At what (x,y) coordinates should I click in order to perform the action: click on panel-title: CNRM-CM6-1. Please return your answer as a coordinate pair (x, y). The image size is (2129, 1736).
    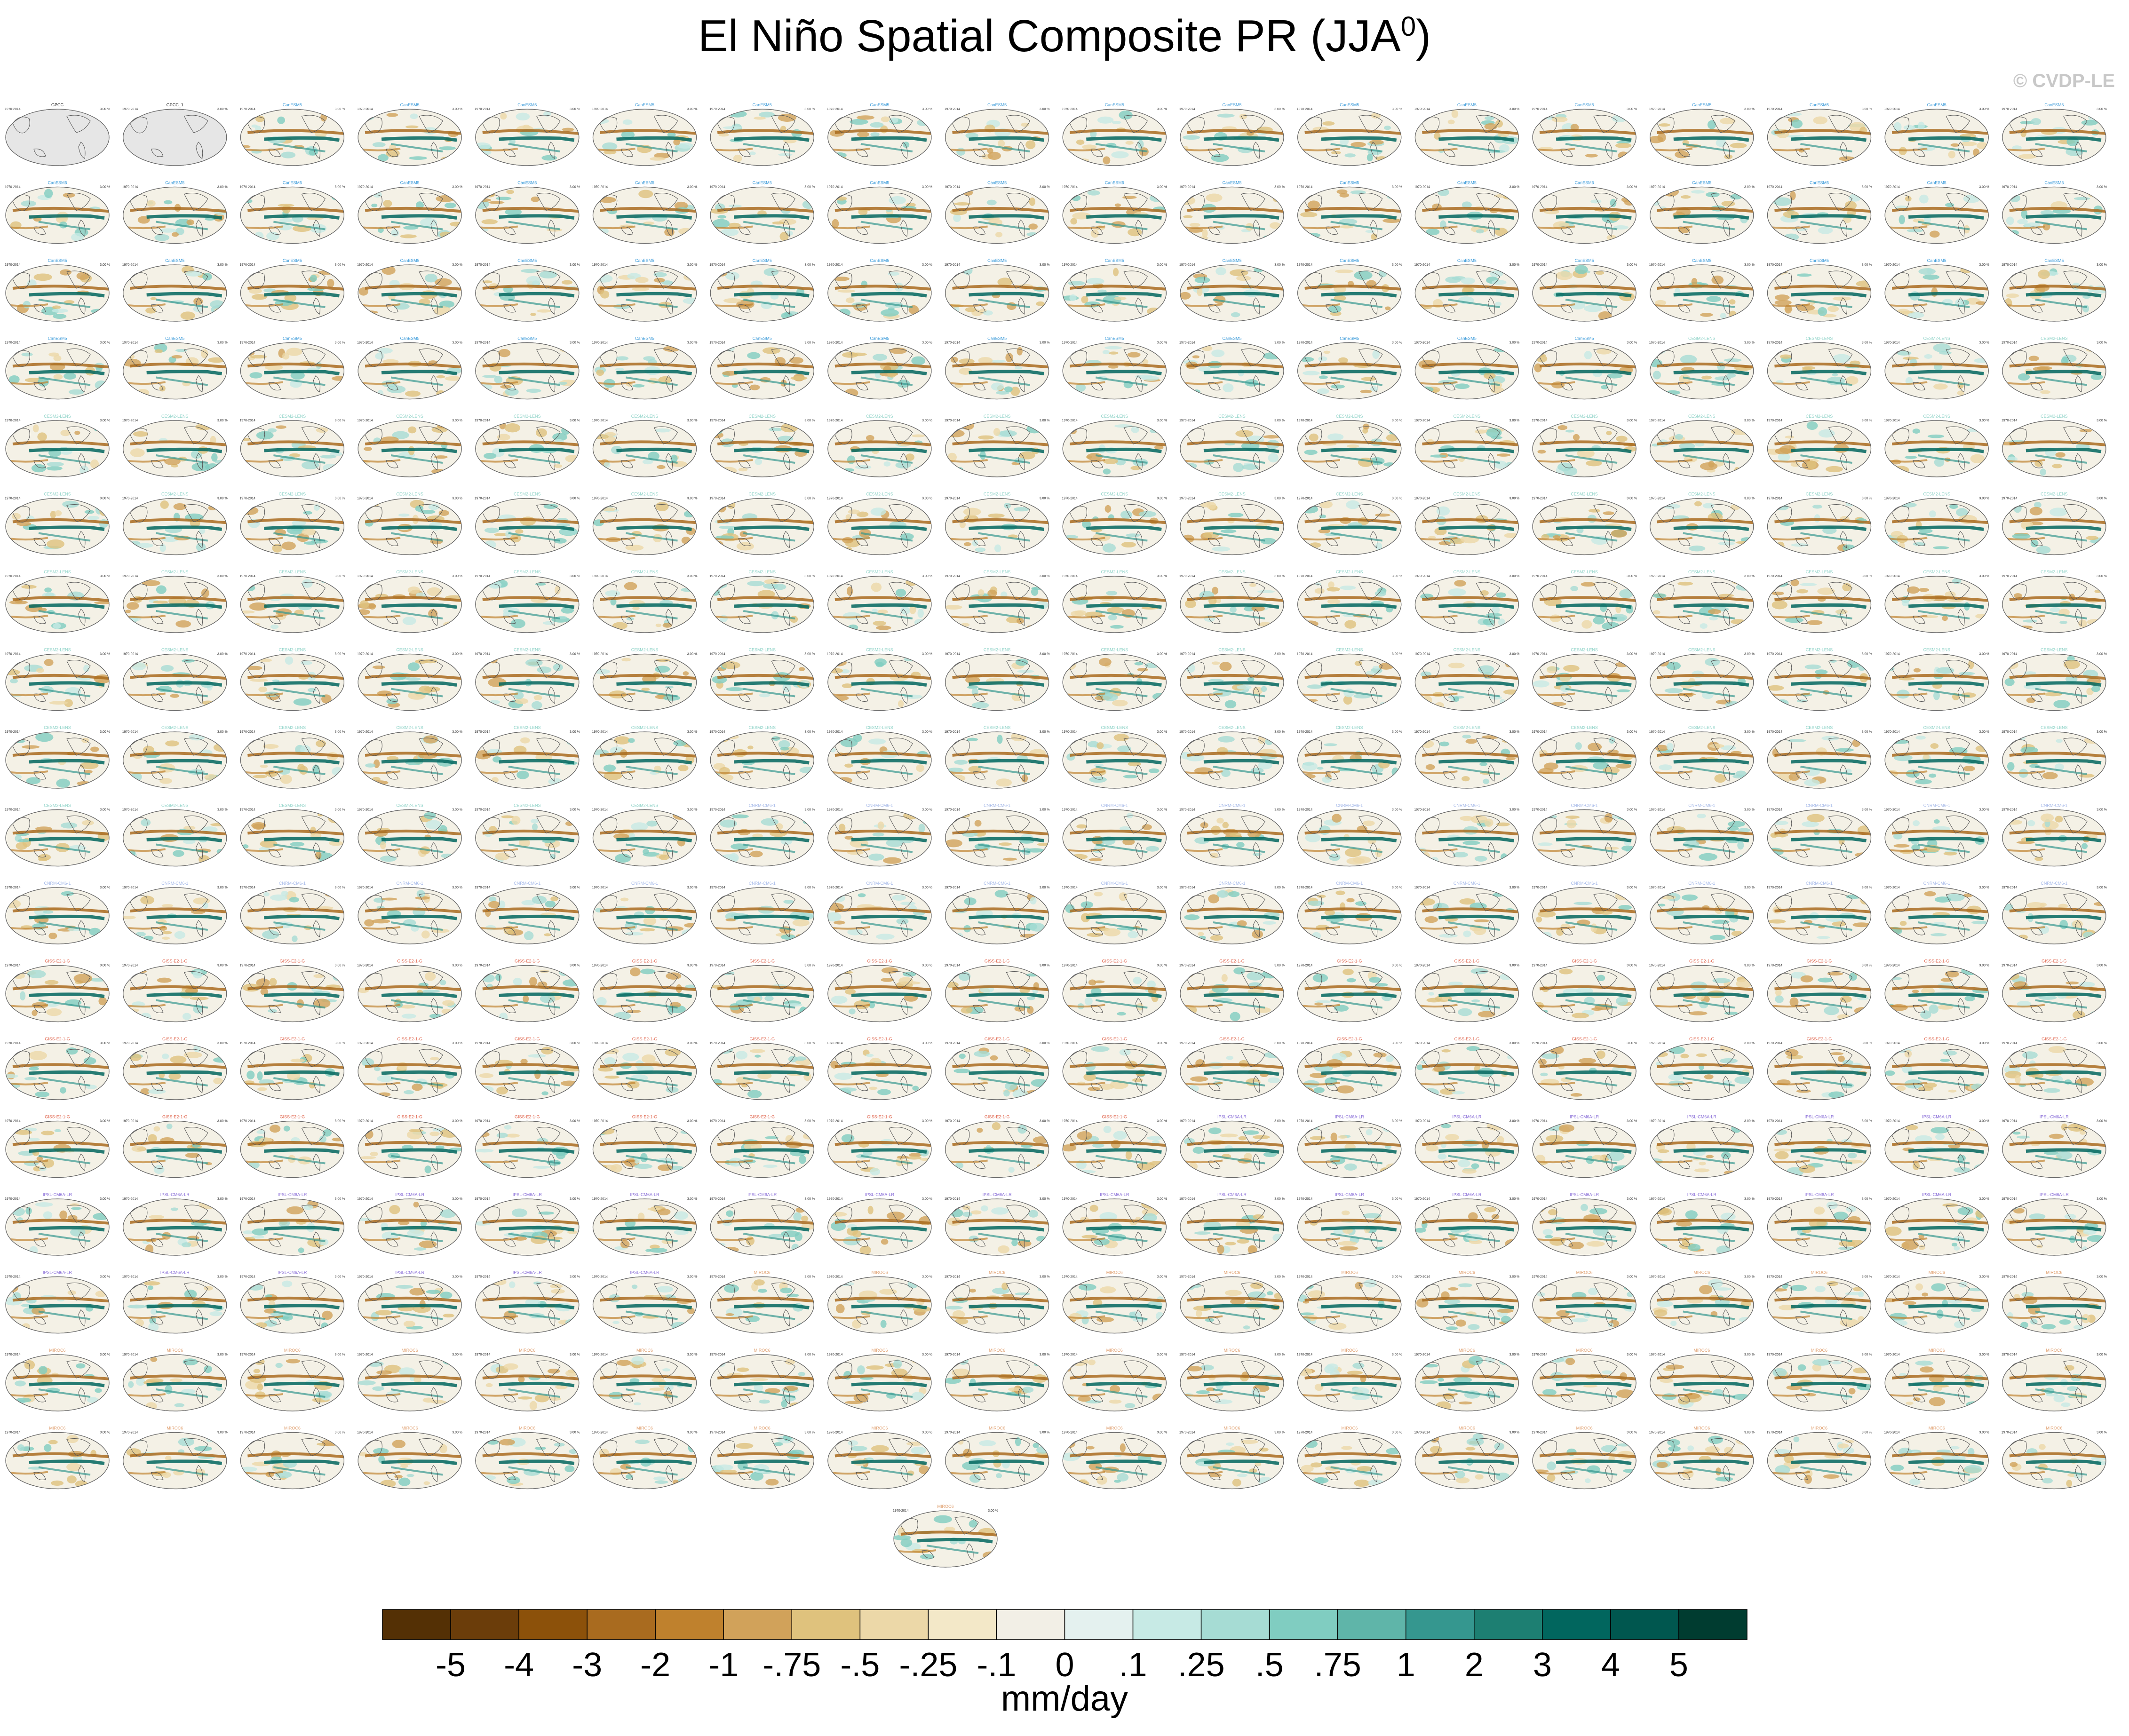
    Looking at the image, I should click on (1584, 805).